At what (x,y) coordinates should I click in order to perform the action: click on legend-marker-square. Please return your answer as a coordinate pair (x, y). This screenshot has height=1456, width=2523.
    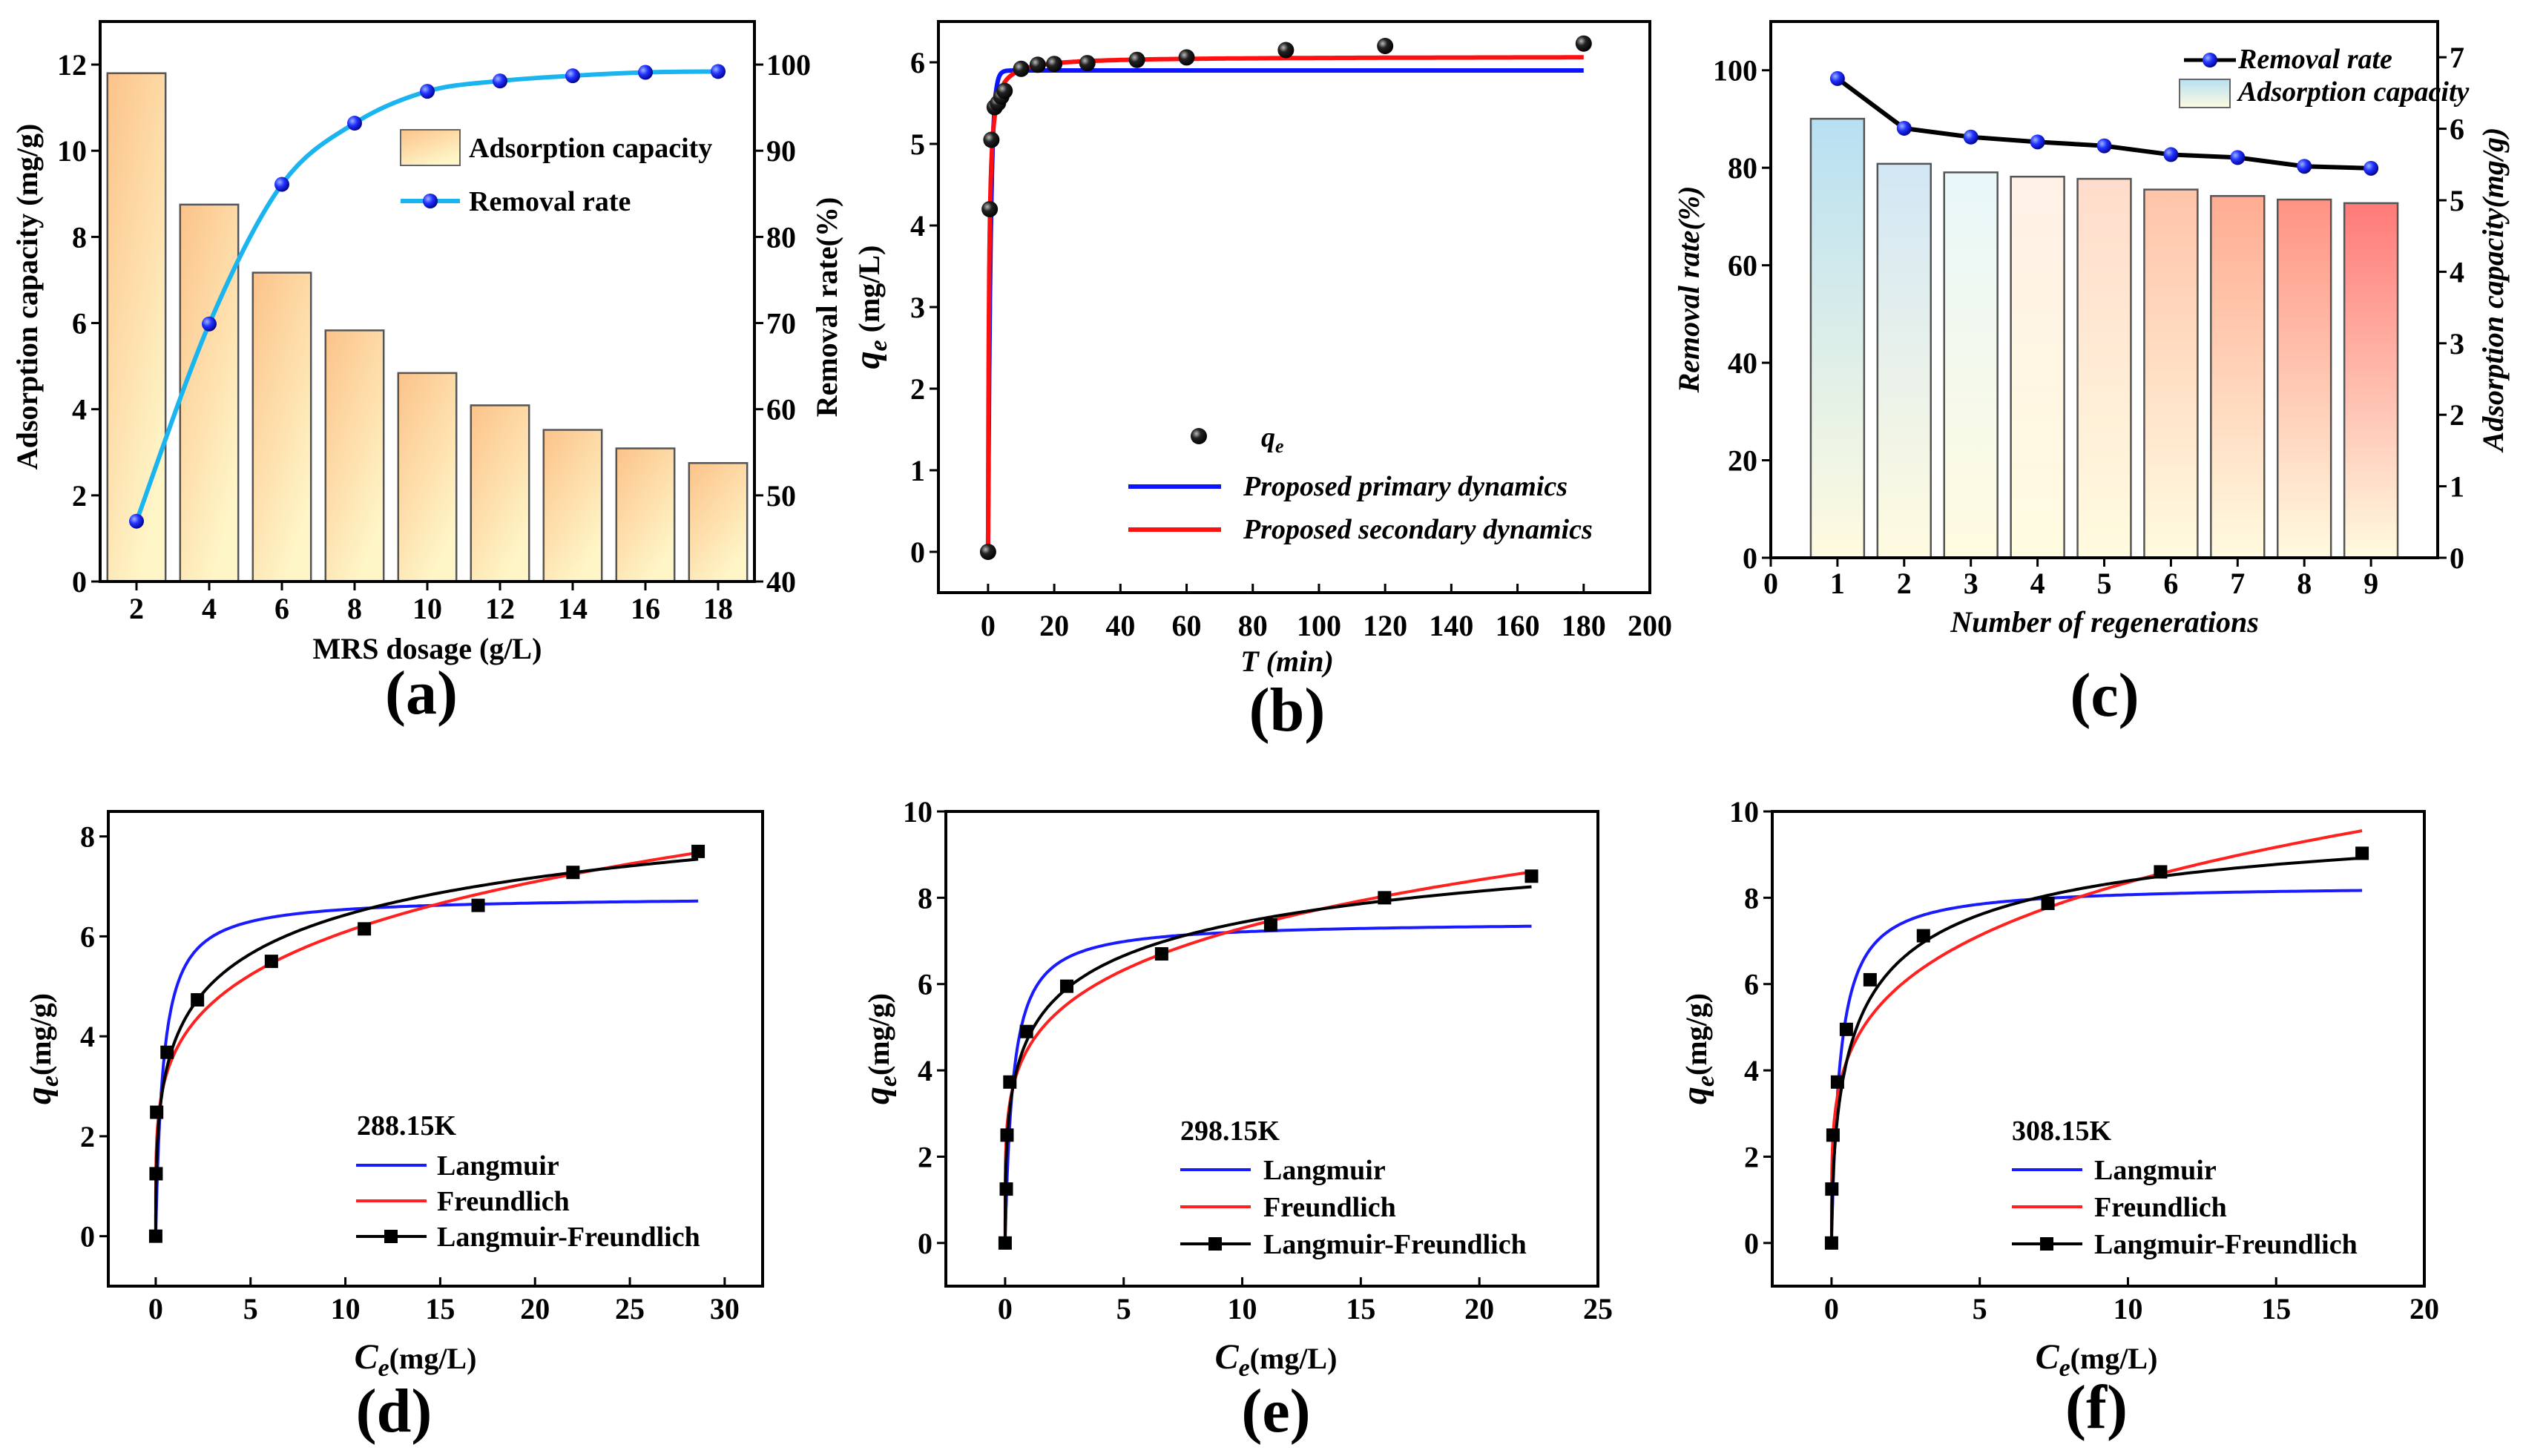
    Looking at the image, I should click on (1215, 1244).